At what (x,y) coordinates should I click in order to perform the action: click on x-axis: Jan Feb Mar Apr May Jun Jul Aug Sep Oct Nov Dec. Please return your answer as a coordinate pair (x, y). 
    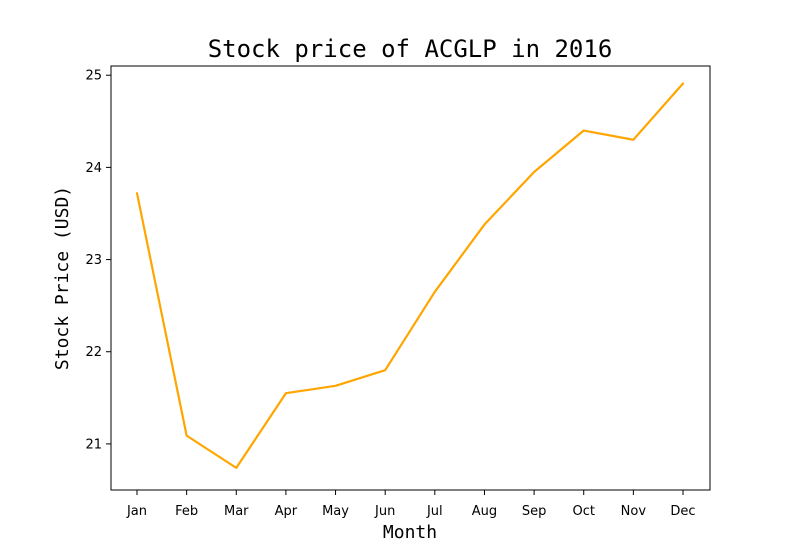
    Looking at the image, I should click on (411, 504).